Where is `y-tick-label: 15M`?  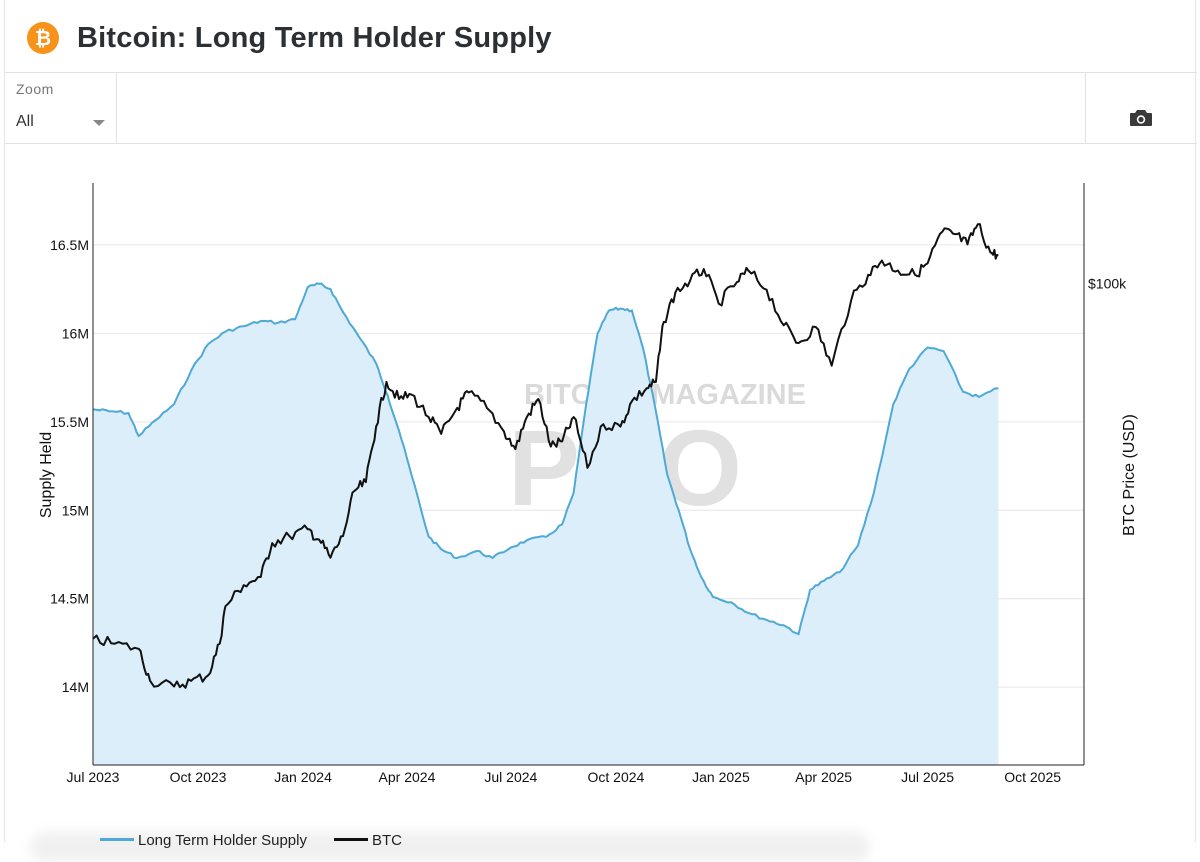 y-tick-label: 15M is located at coordinates (75, 510).